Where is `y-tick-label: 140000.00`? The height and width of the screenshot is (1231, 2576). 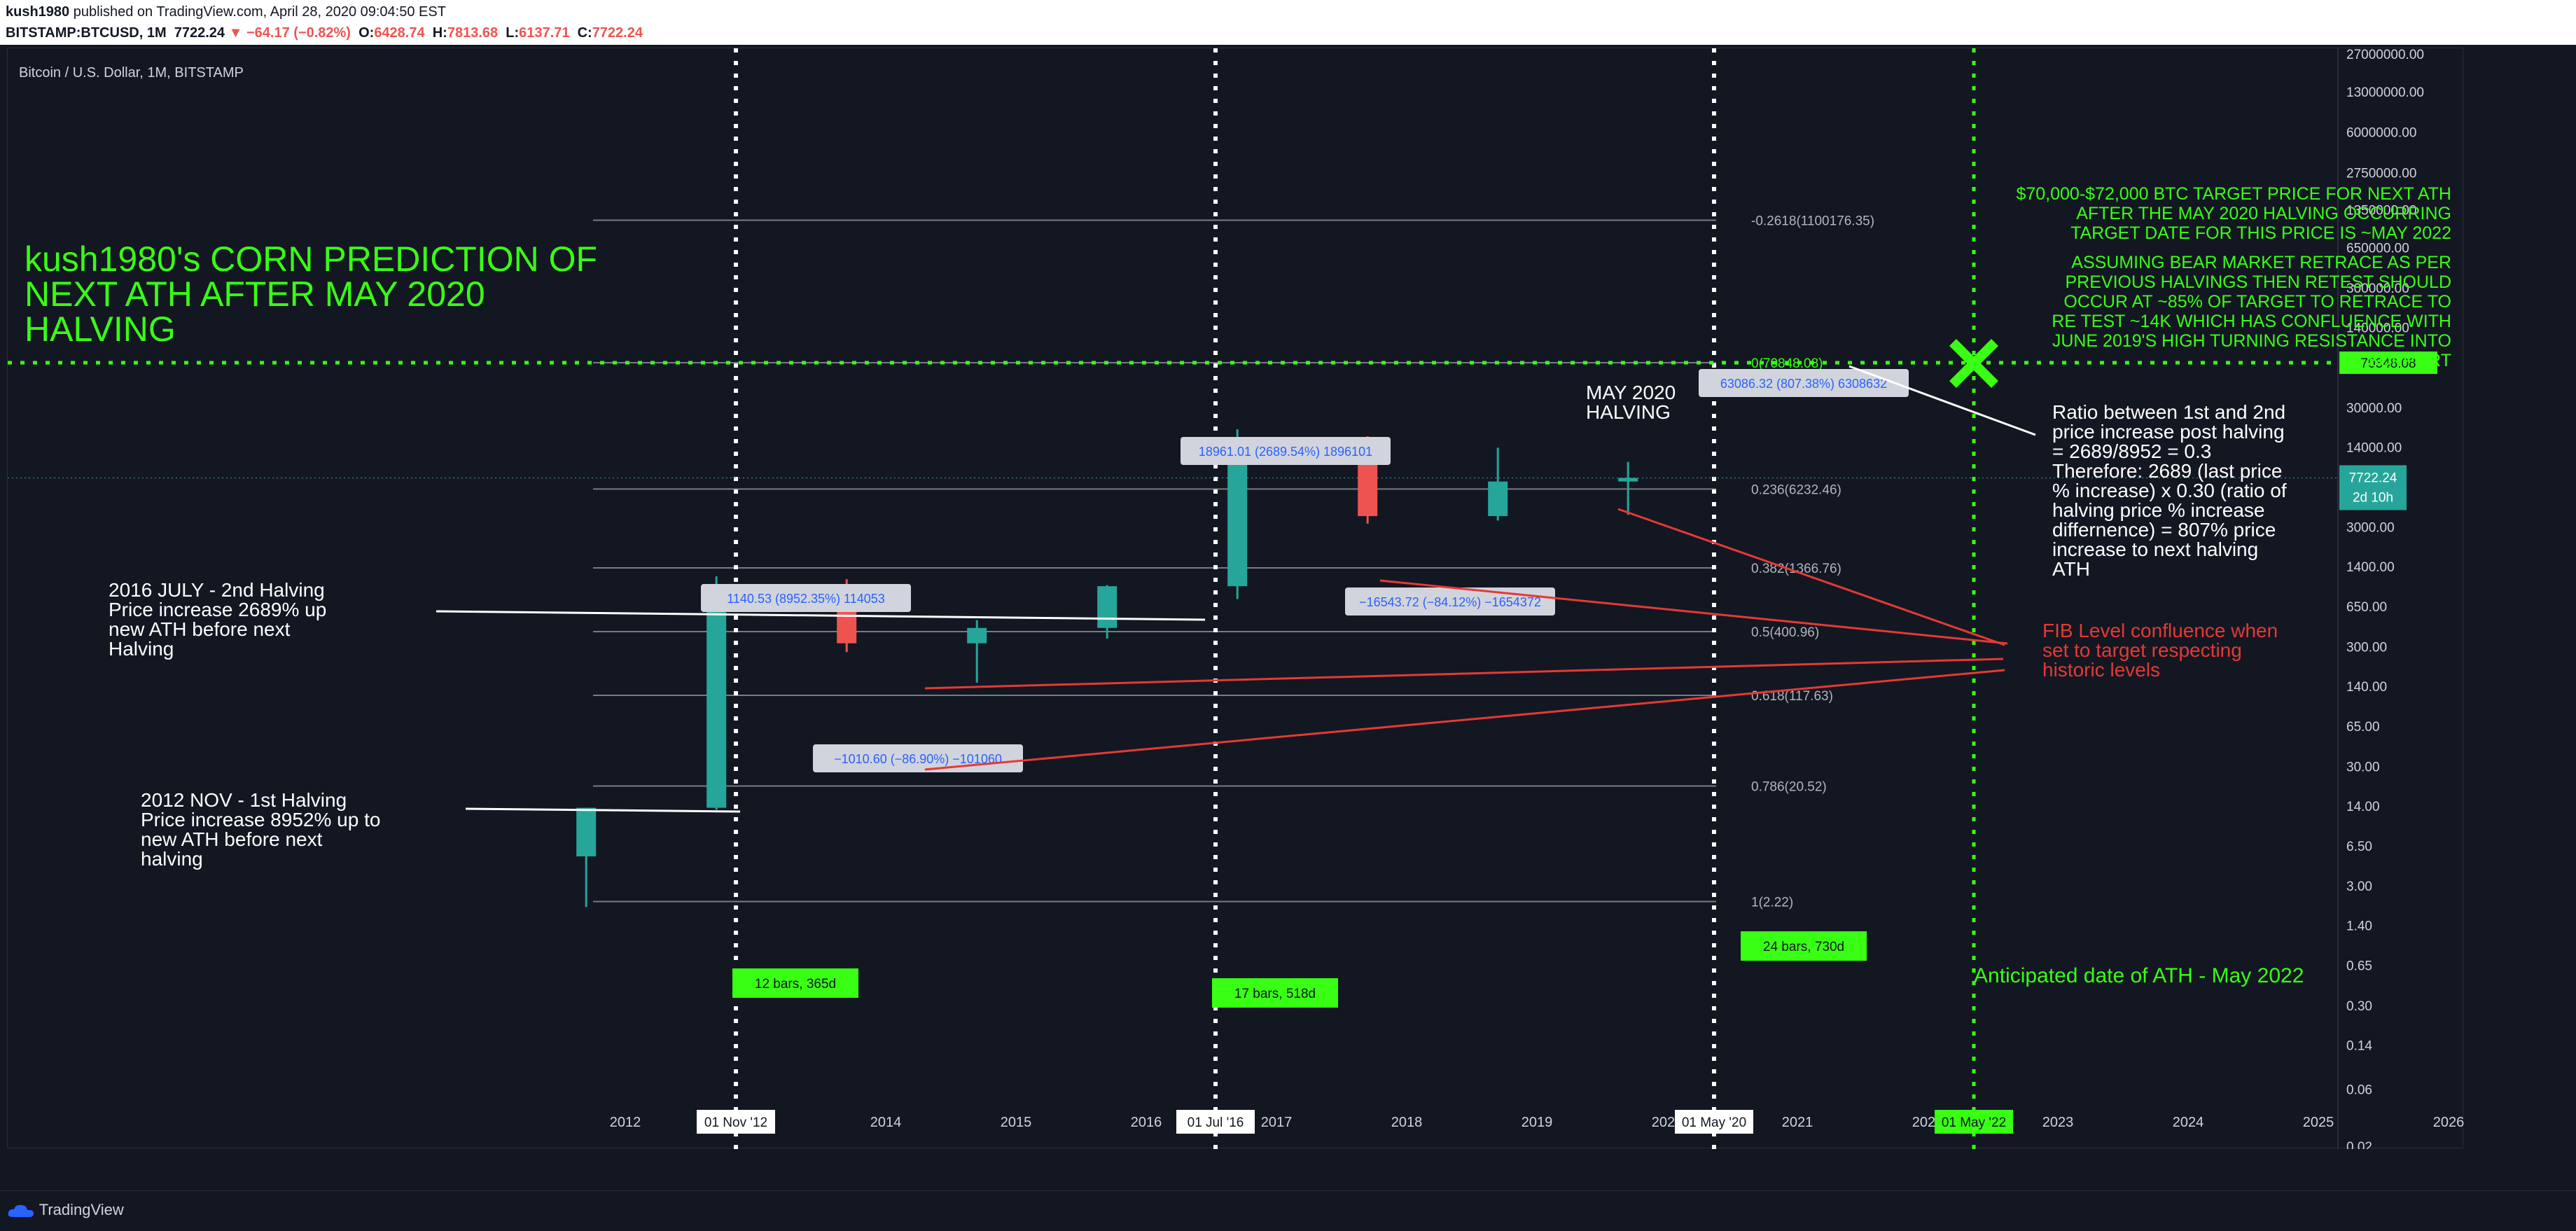 y-tick-label: 140000.00 is located at coordinates (2377, 328).